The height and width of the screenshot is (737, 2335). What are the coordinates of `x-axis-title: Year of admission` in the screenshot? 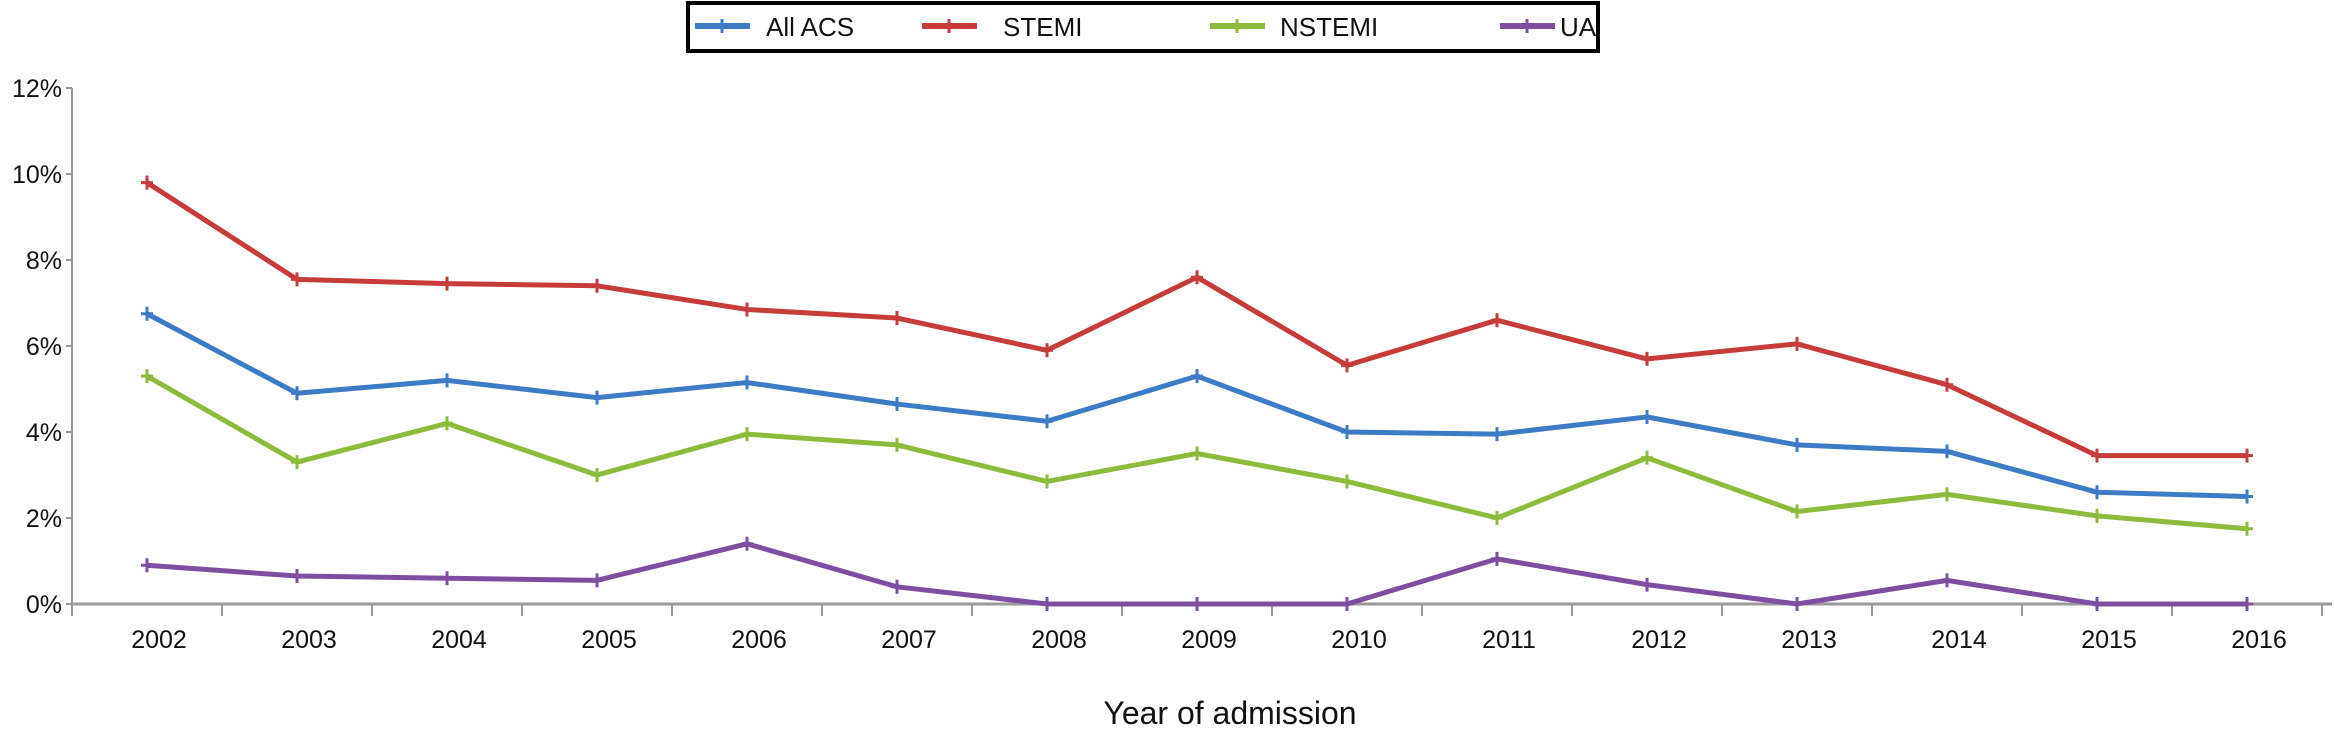 It's located at (1229, 713).